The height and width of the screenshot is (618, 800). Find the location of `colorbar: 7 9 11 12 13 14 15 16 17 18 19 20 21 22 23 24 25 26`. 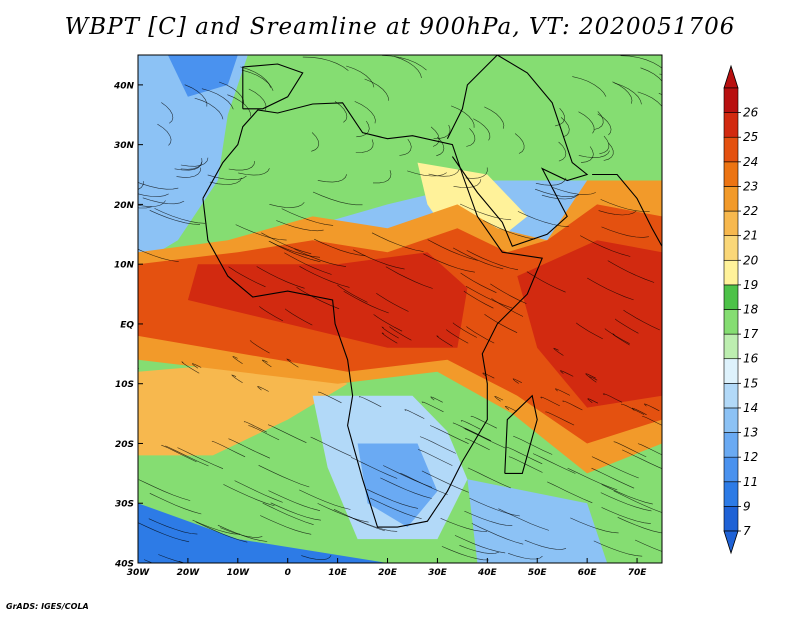

colorbar: 7 9 11 12 13 14 15 16 17 18 19 20 21 22 23 24 25 26 is located at coordinates (741, 309).